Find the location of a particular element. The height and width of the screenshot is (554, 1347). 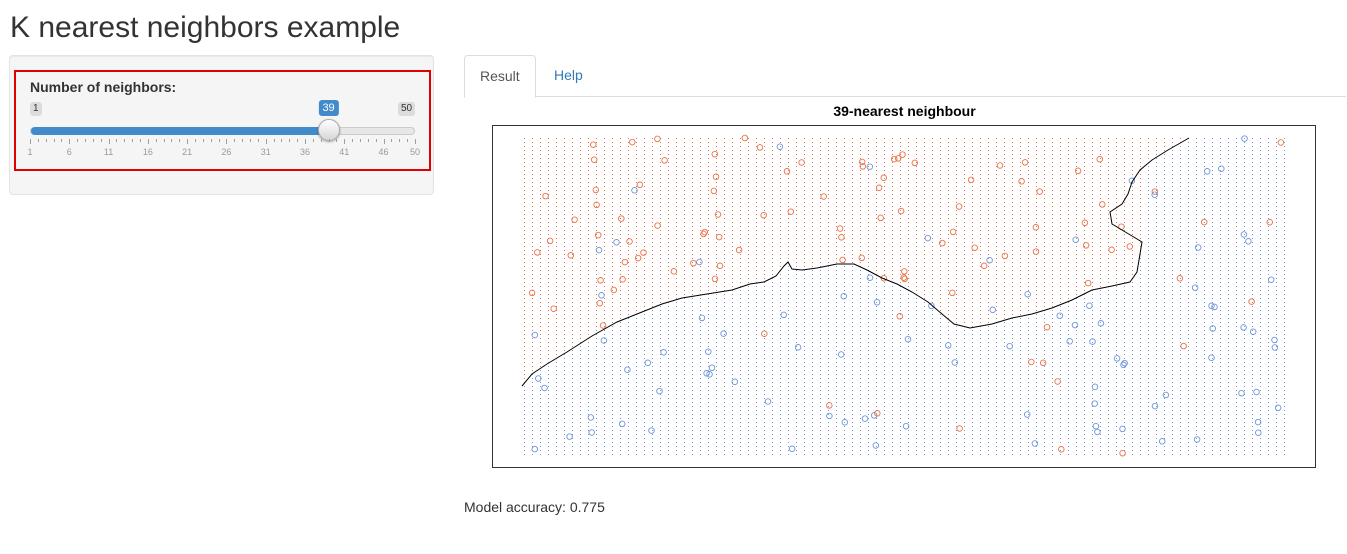

slider-tick-label: 16 is located at coordinates (147, 152).